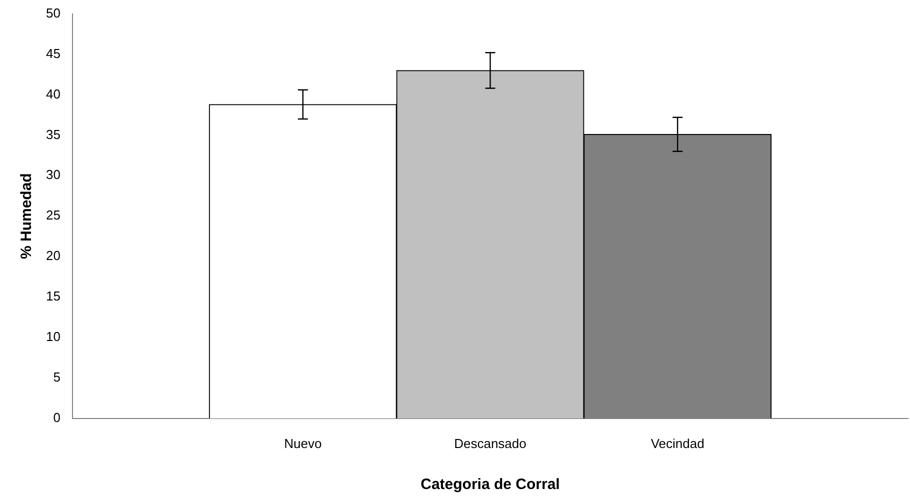 The width and height of the screenshot is (910, 504). What do you see at coordinates (490, 443) in the screenshot?
I see `x-tick-label: Descansado` at bounding box center [490, 443].